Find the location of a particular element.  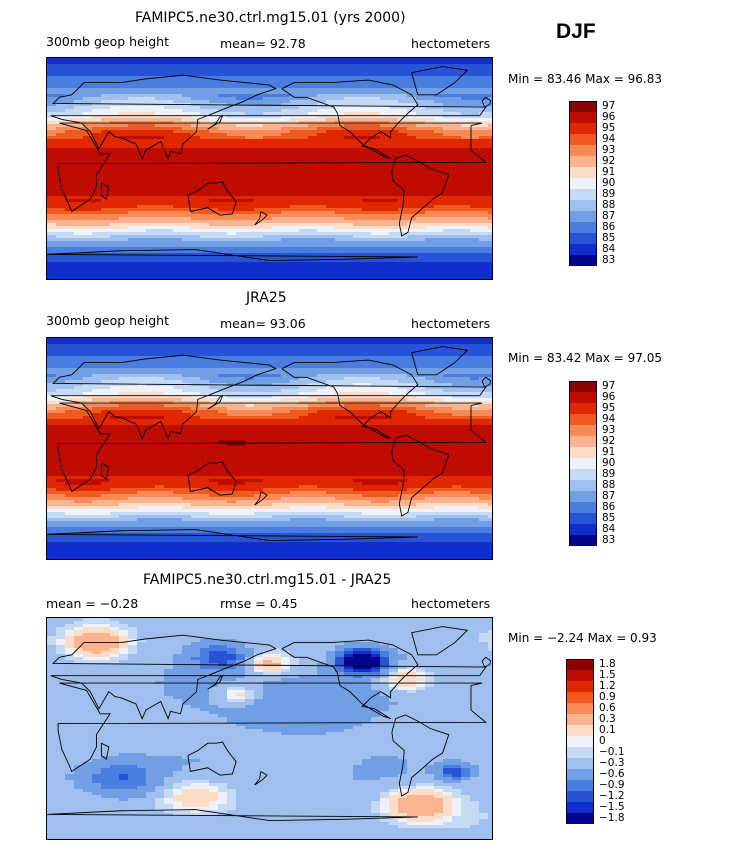

panel-1-minmax: Min = 83.46 Max = 96.83 is located at coordinates (585, 79).